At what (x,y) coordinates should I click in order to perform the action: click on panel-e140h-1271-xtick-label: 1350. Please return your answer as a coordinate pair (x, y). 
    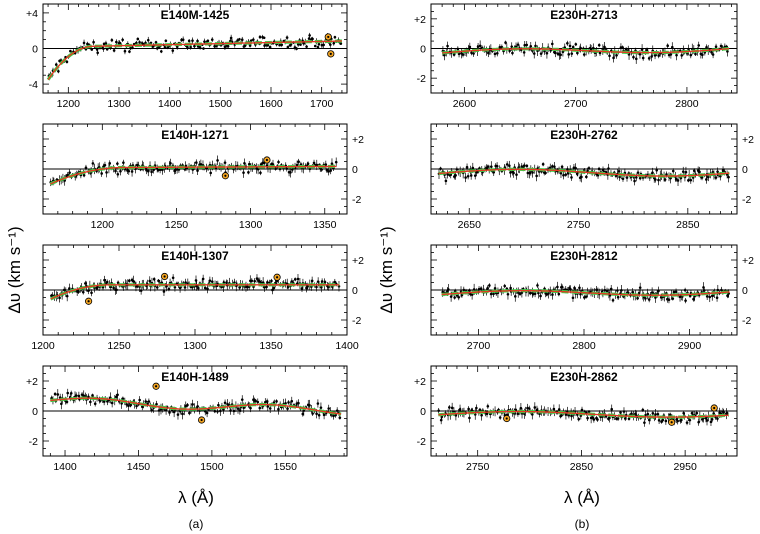
    Looking at the image, I should click on (325, 225).